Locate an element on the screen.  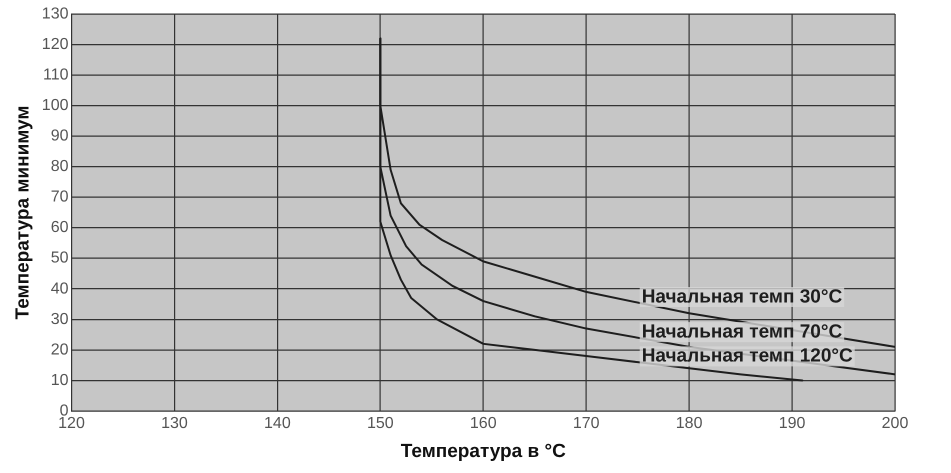
y-tick-label: 50 is located at coordinates (59, 258).